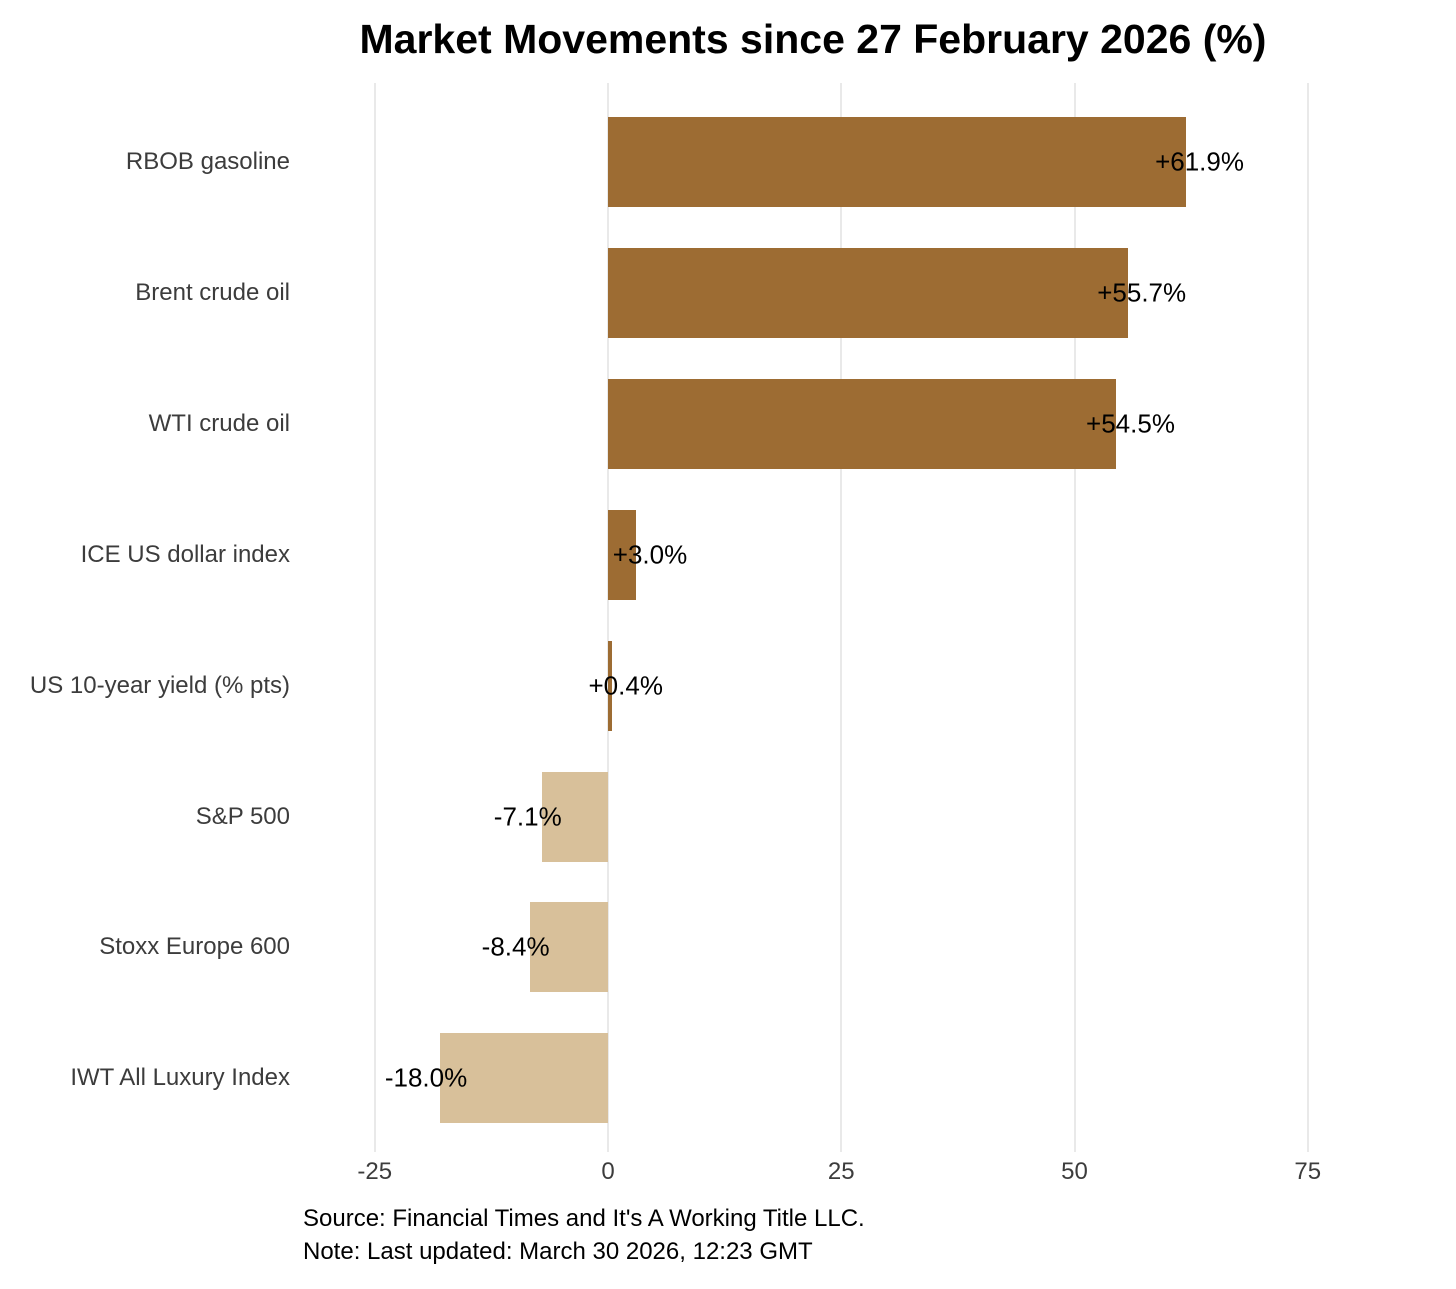  I want to click on category-label: S&P 500, so click(242, 816).